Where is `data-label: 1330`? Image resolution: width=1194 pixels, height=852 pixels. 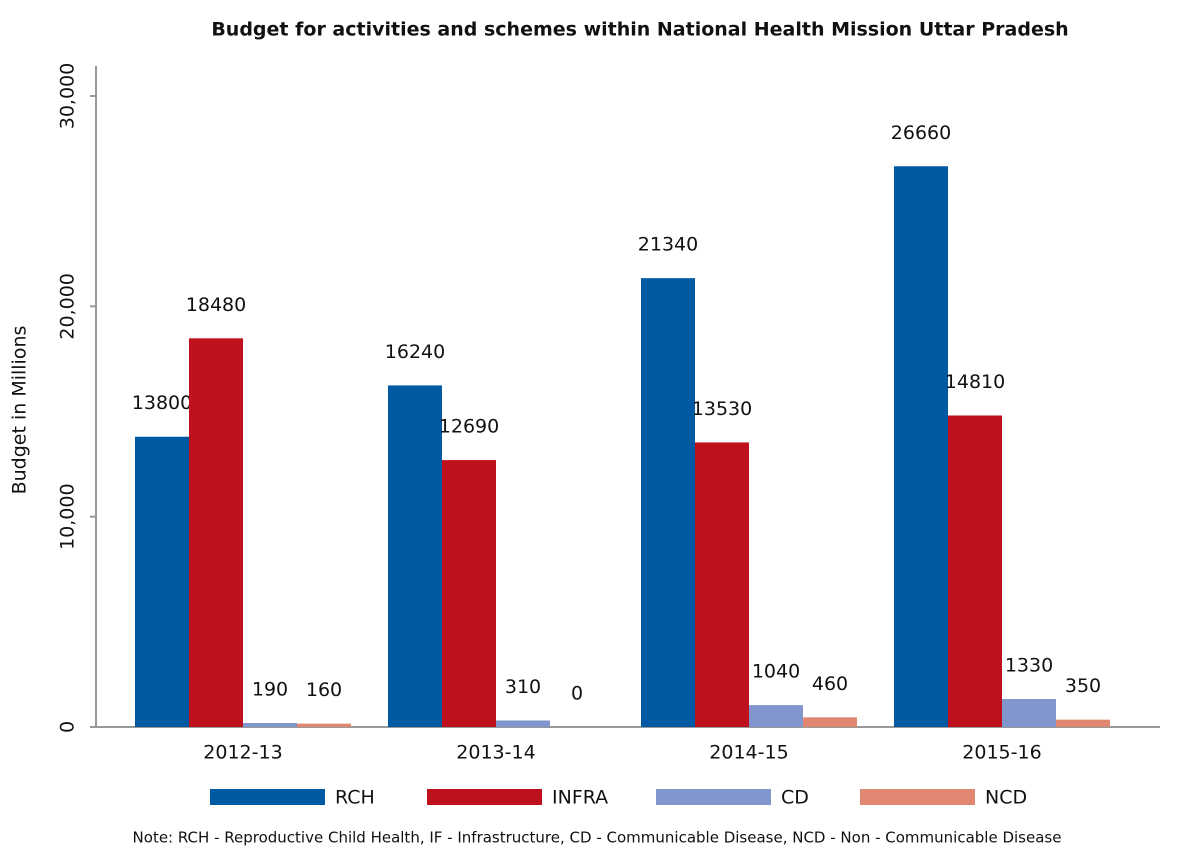 data-label: 1330 is located at coordinates (1029, 666).